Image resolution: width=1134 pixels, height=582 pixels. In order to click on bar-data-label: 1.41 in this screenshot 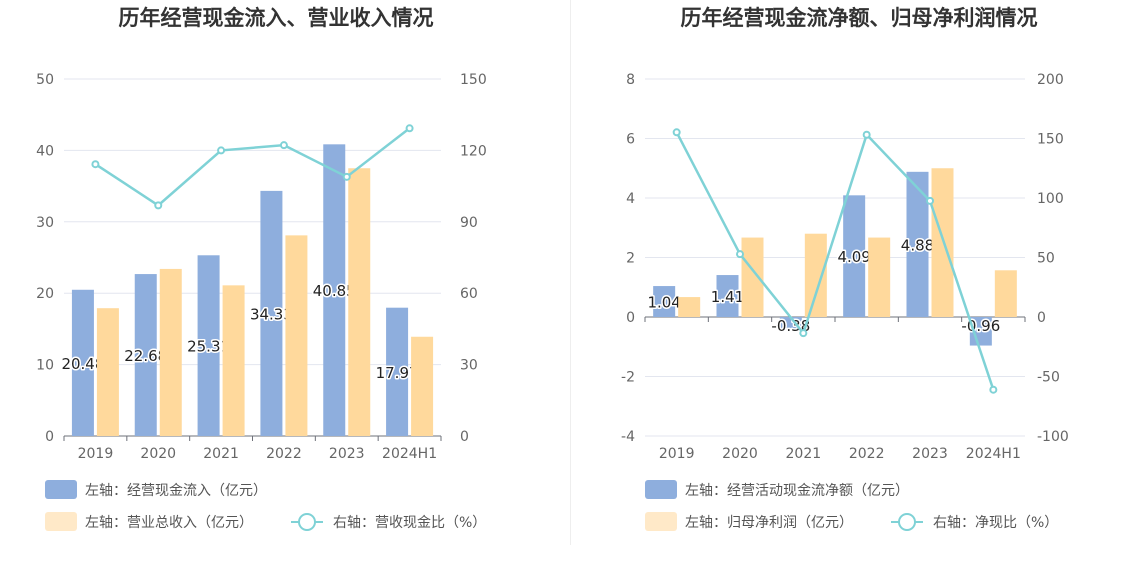, I will do `click(727, 297)`.